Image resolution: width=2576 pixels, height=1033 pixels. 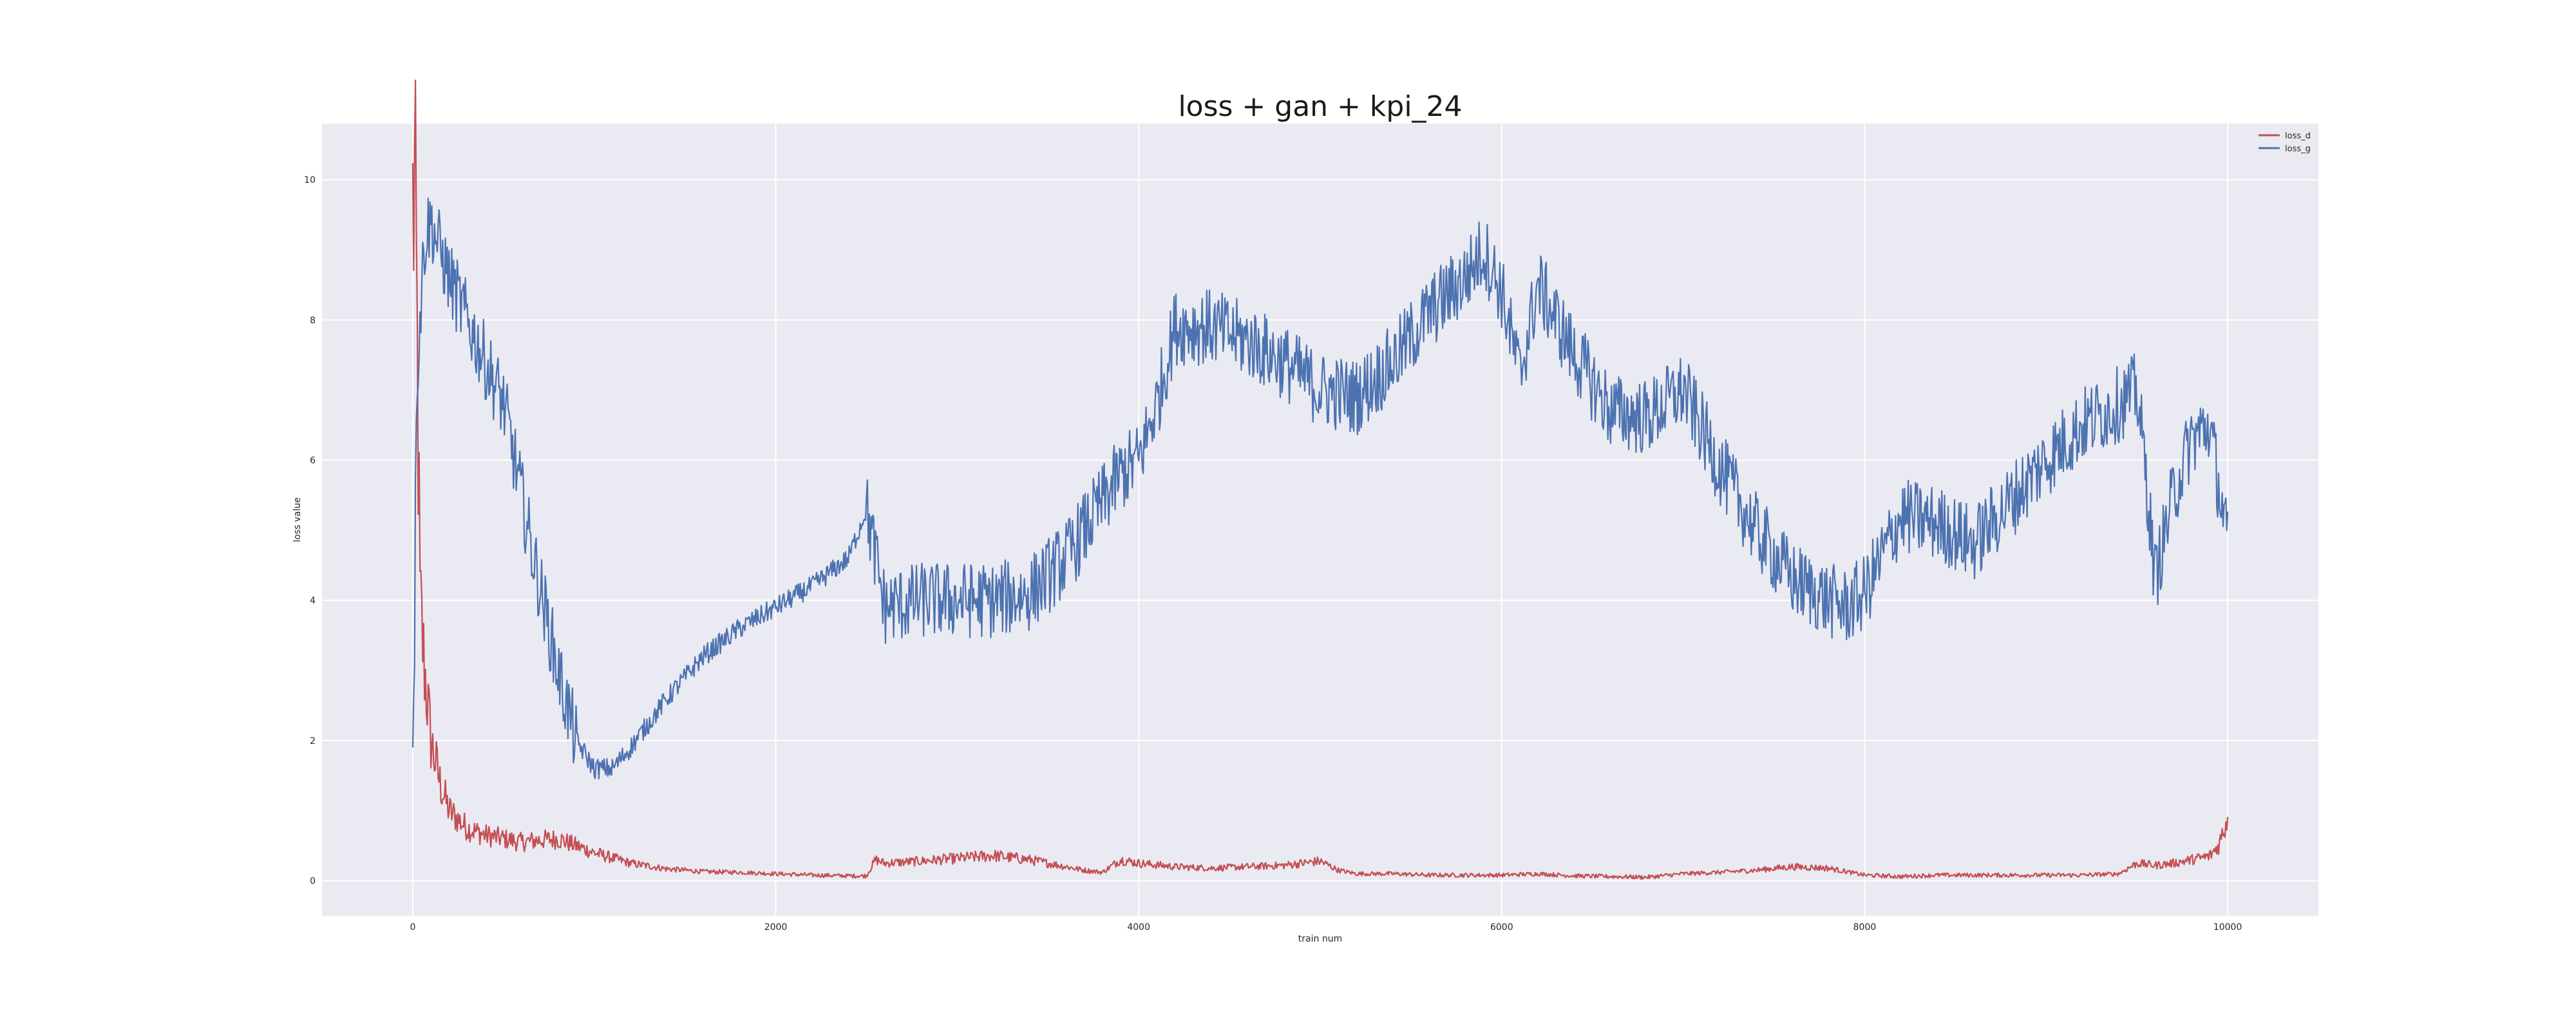 What do you see at coordinates (313, 601) in the screenshot?
I see `y-tick-label: 4` at bounding box center [313, 601].